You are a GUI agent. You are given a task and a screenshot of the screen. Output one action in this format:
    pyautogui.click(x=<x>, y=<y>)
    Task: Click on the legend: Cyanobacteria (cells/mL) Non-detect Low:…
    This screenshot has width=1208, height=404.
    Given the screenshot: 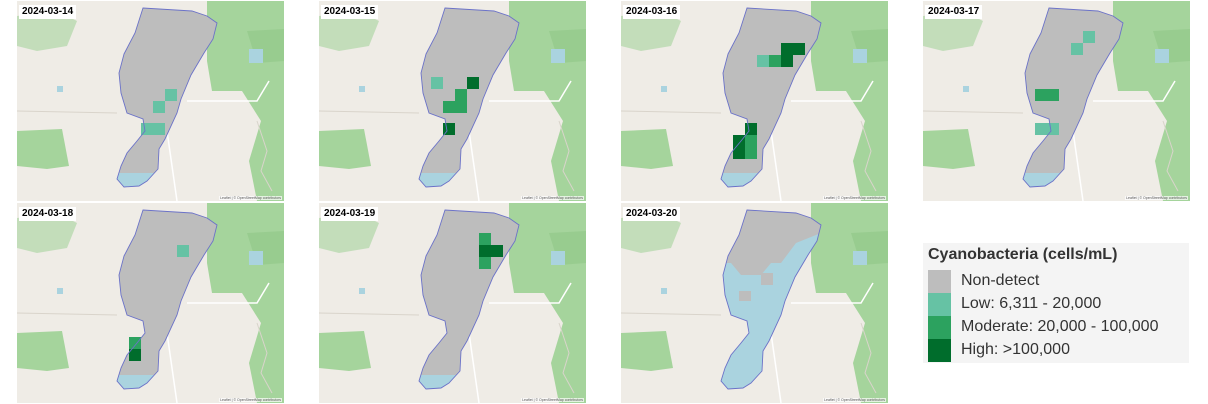 What is the action you would take?
    pyautogui.click(x=1056, y=303)
    